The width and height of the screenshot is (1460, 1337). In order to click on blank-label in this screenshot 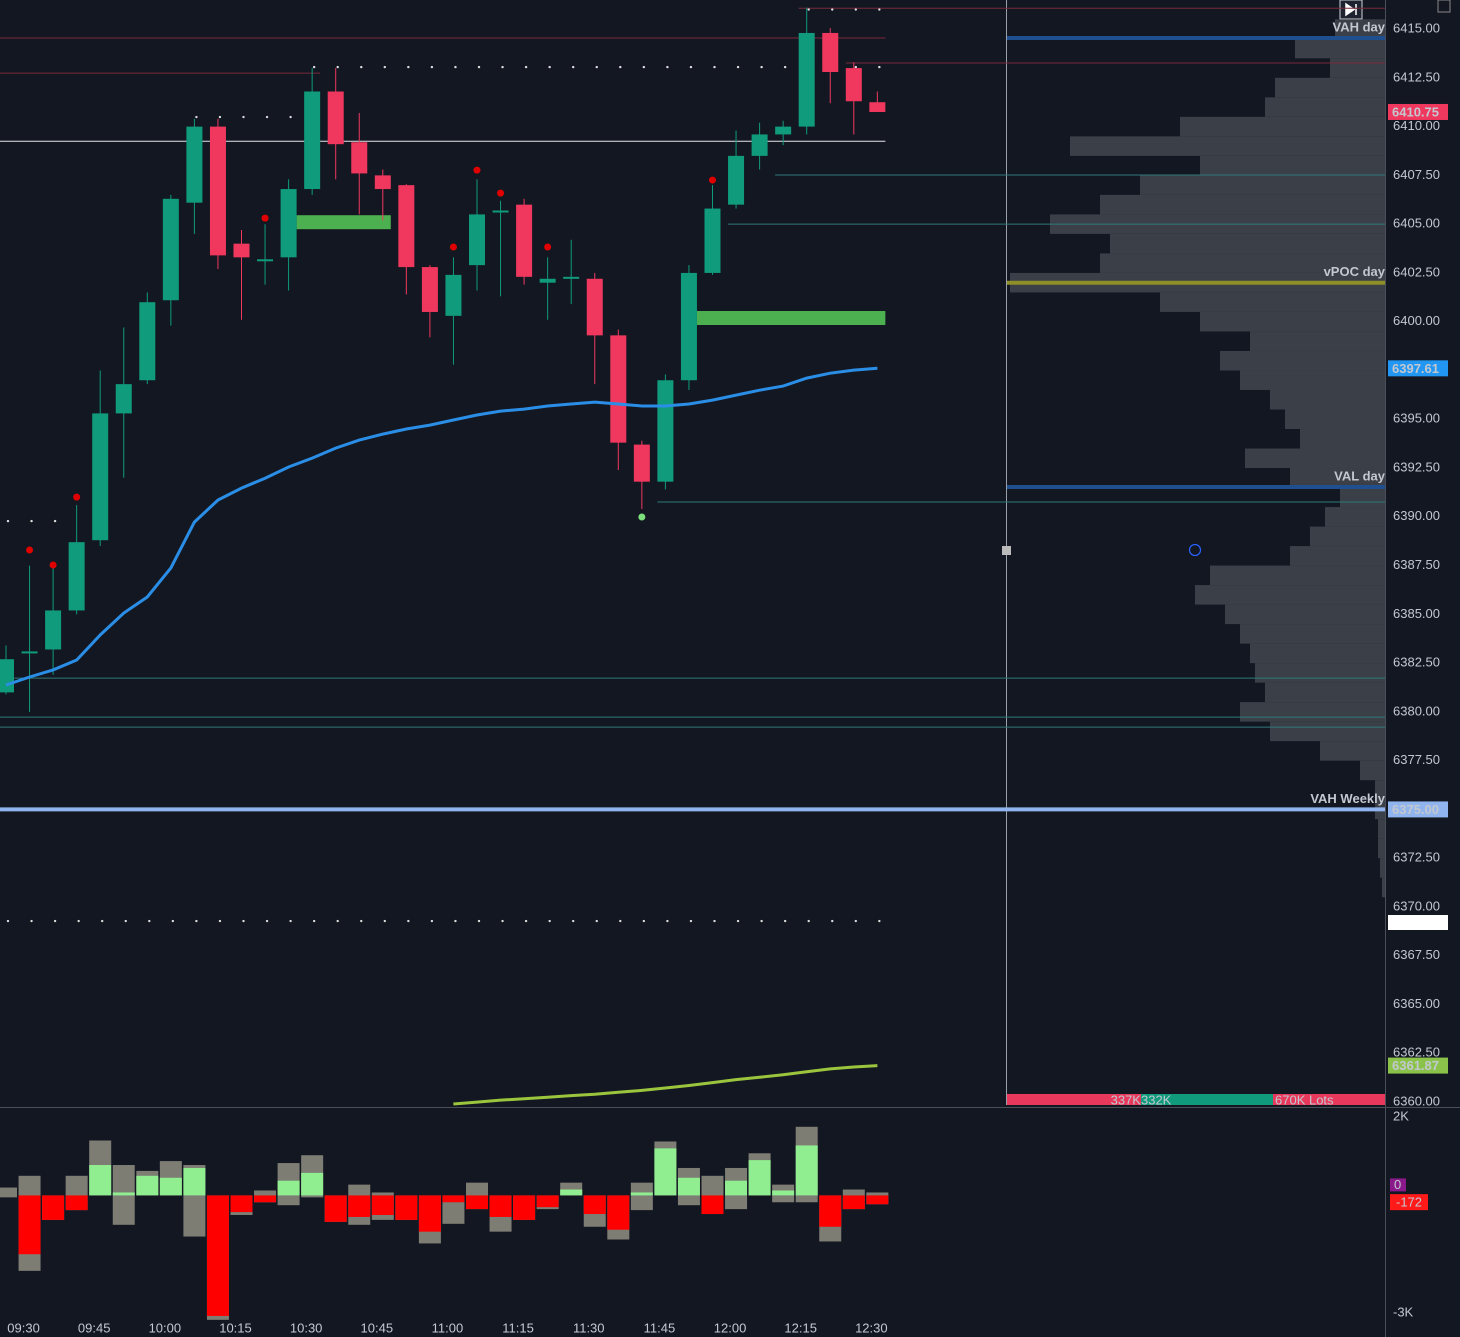, I will do `click(1418, 922)`.